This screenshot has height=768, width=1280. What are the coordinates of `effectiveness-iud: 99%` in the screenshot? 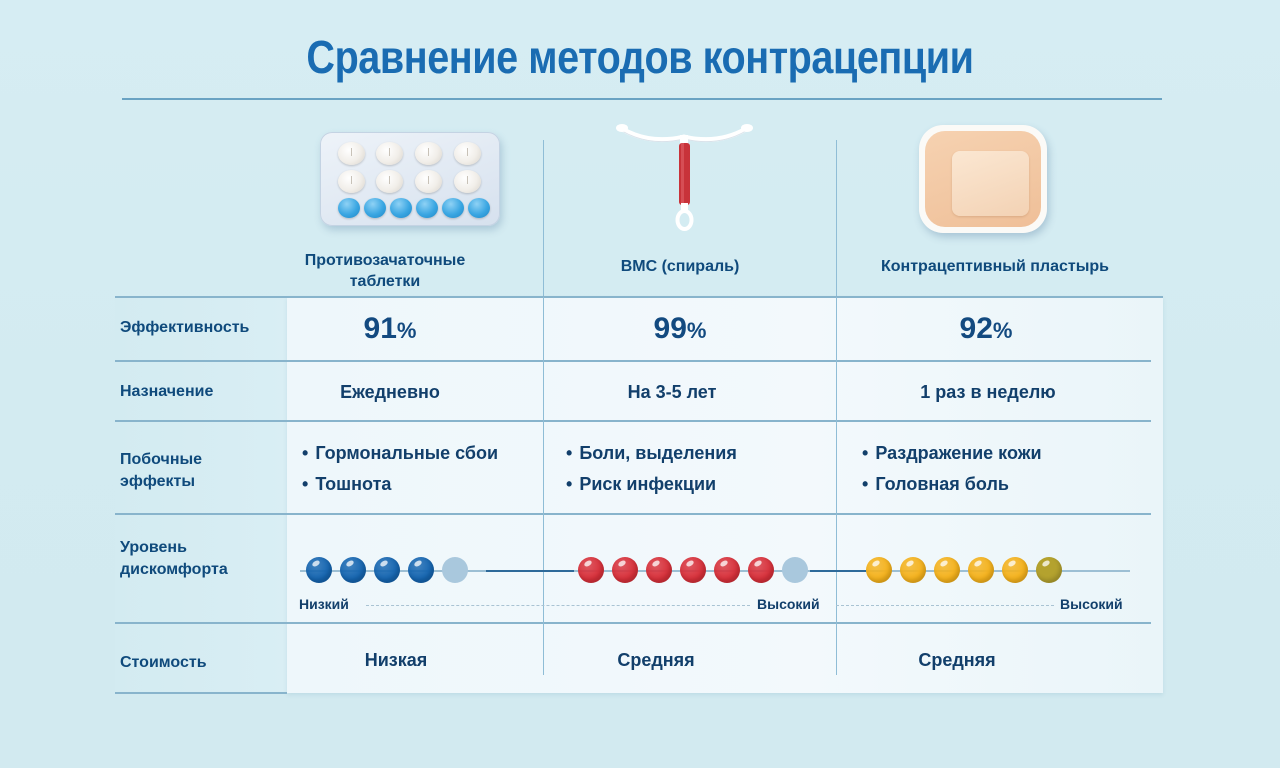 It's located at (680, 328).